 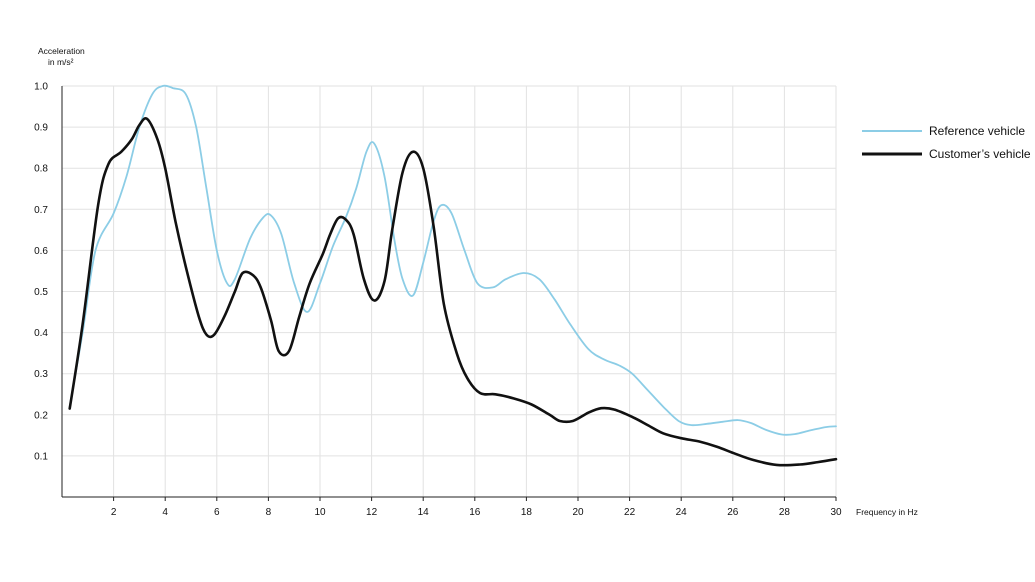 What do you see at coordinates (578, 512) in the screenshot?
I see `x-tick-label: 20` at bounding box center [578, 512].